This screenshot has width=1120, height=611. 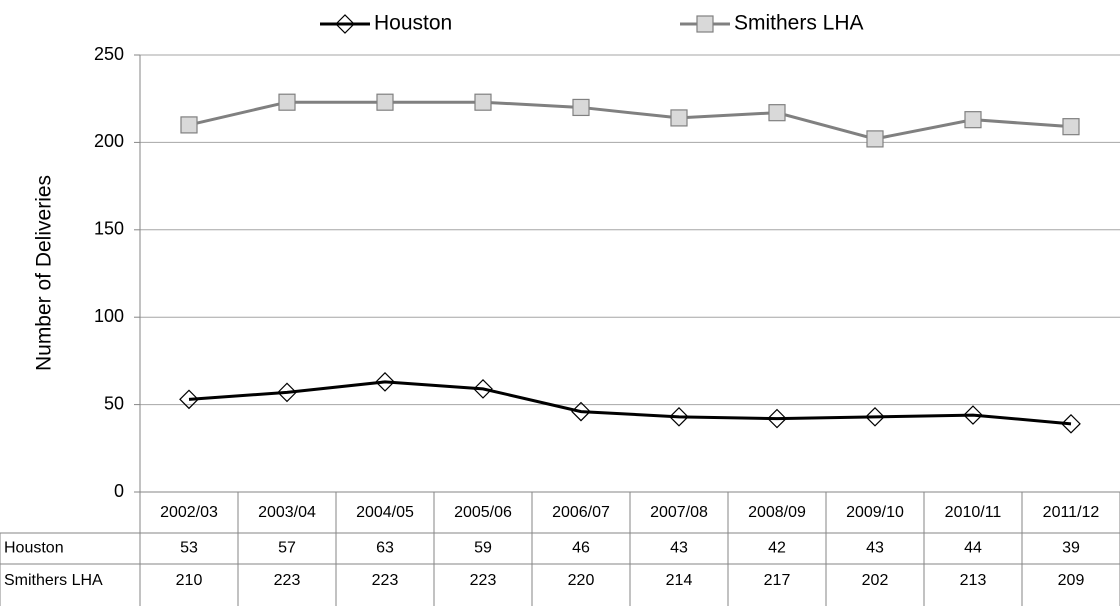 I want to click on table-cell: 214, so click(x=679, y=580).